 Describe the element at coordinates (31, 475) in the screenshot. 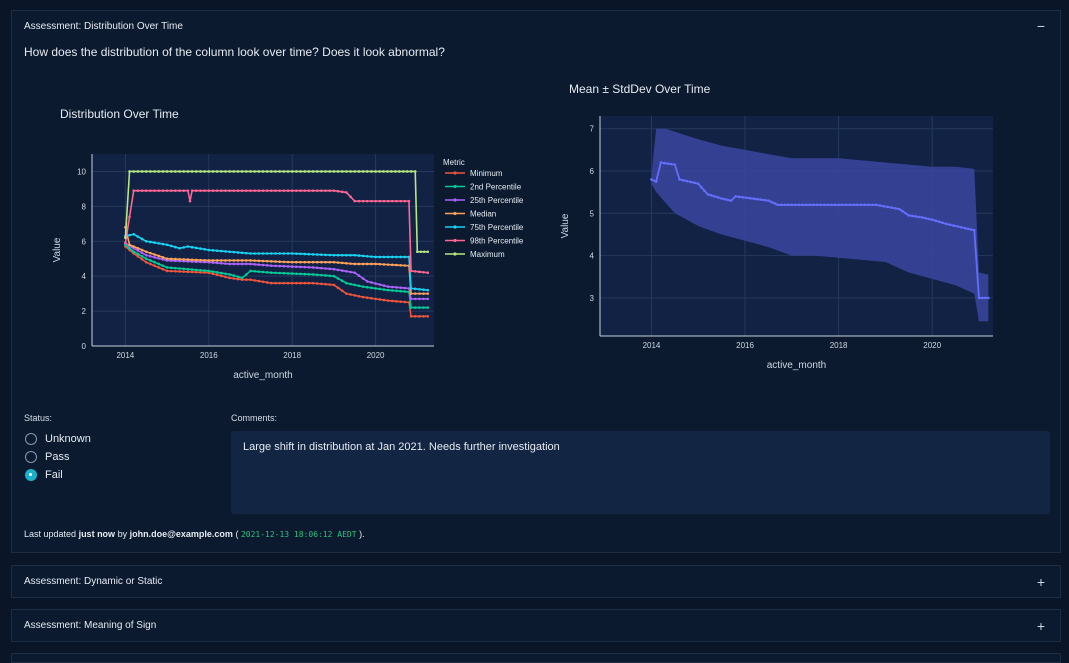

I see `radio-fail` at that location.